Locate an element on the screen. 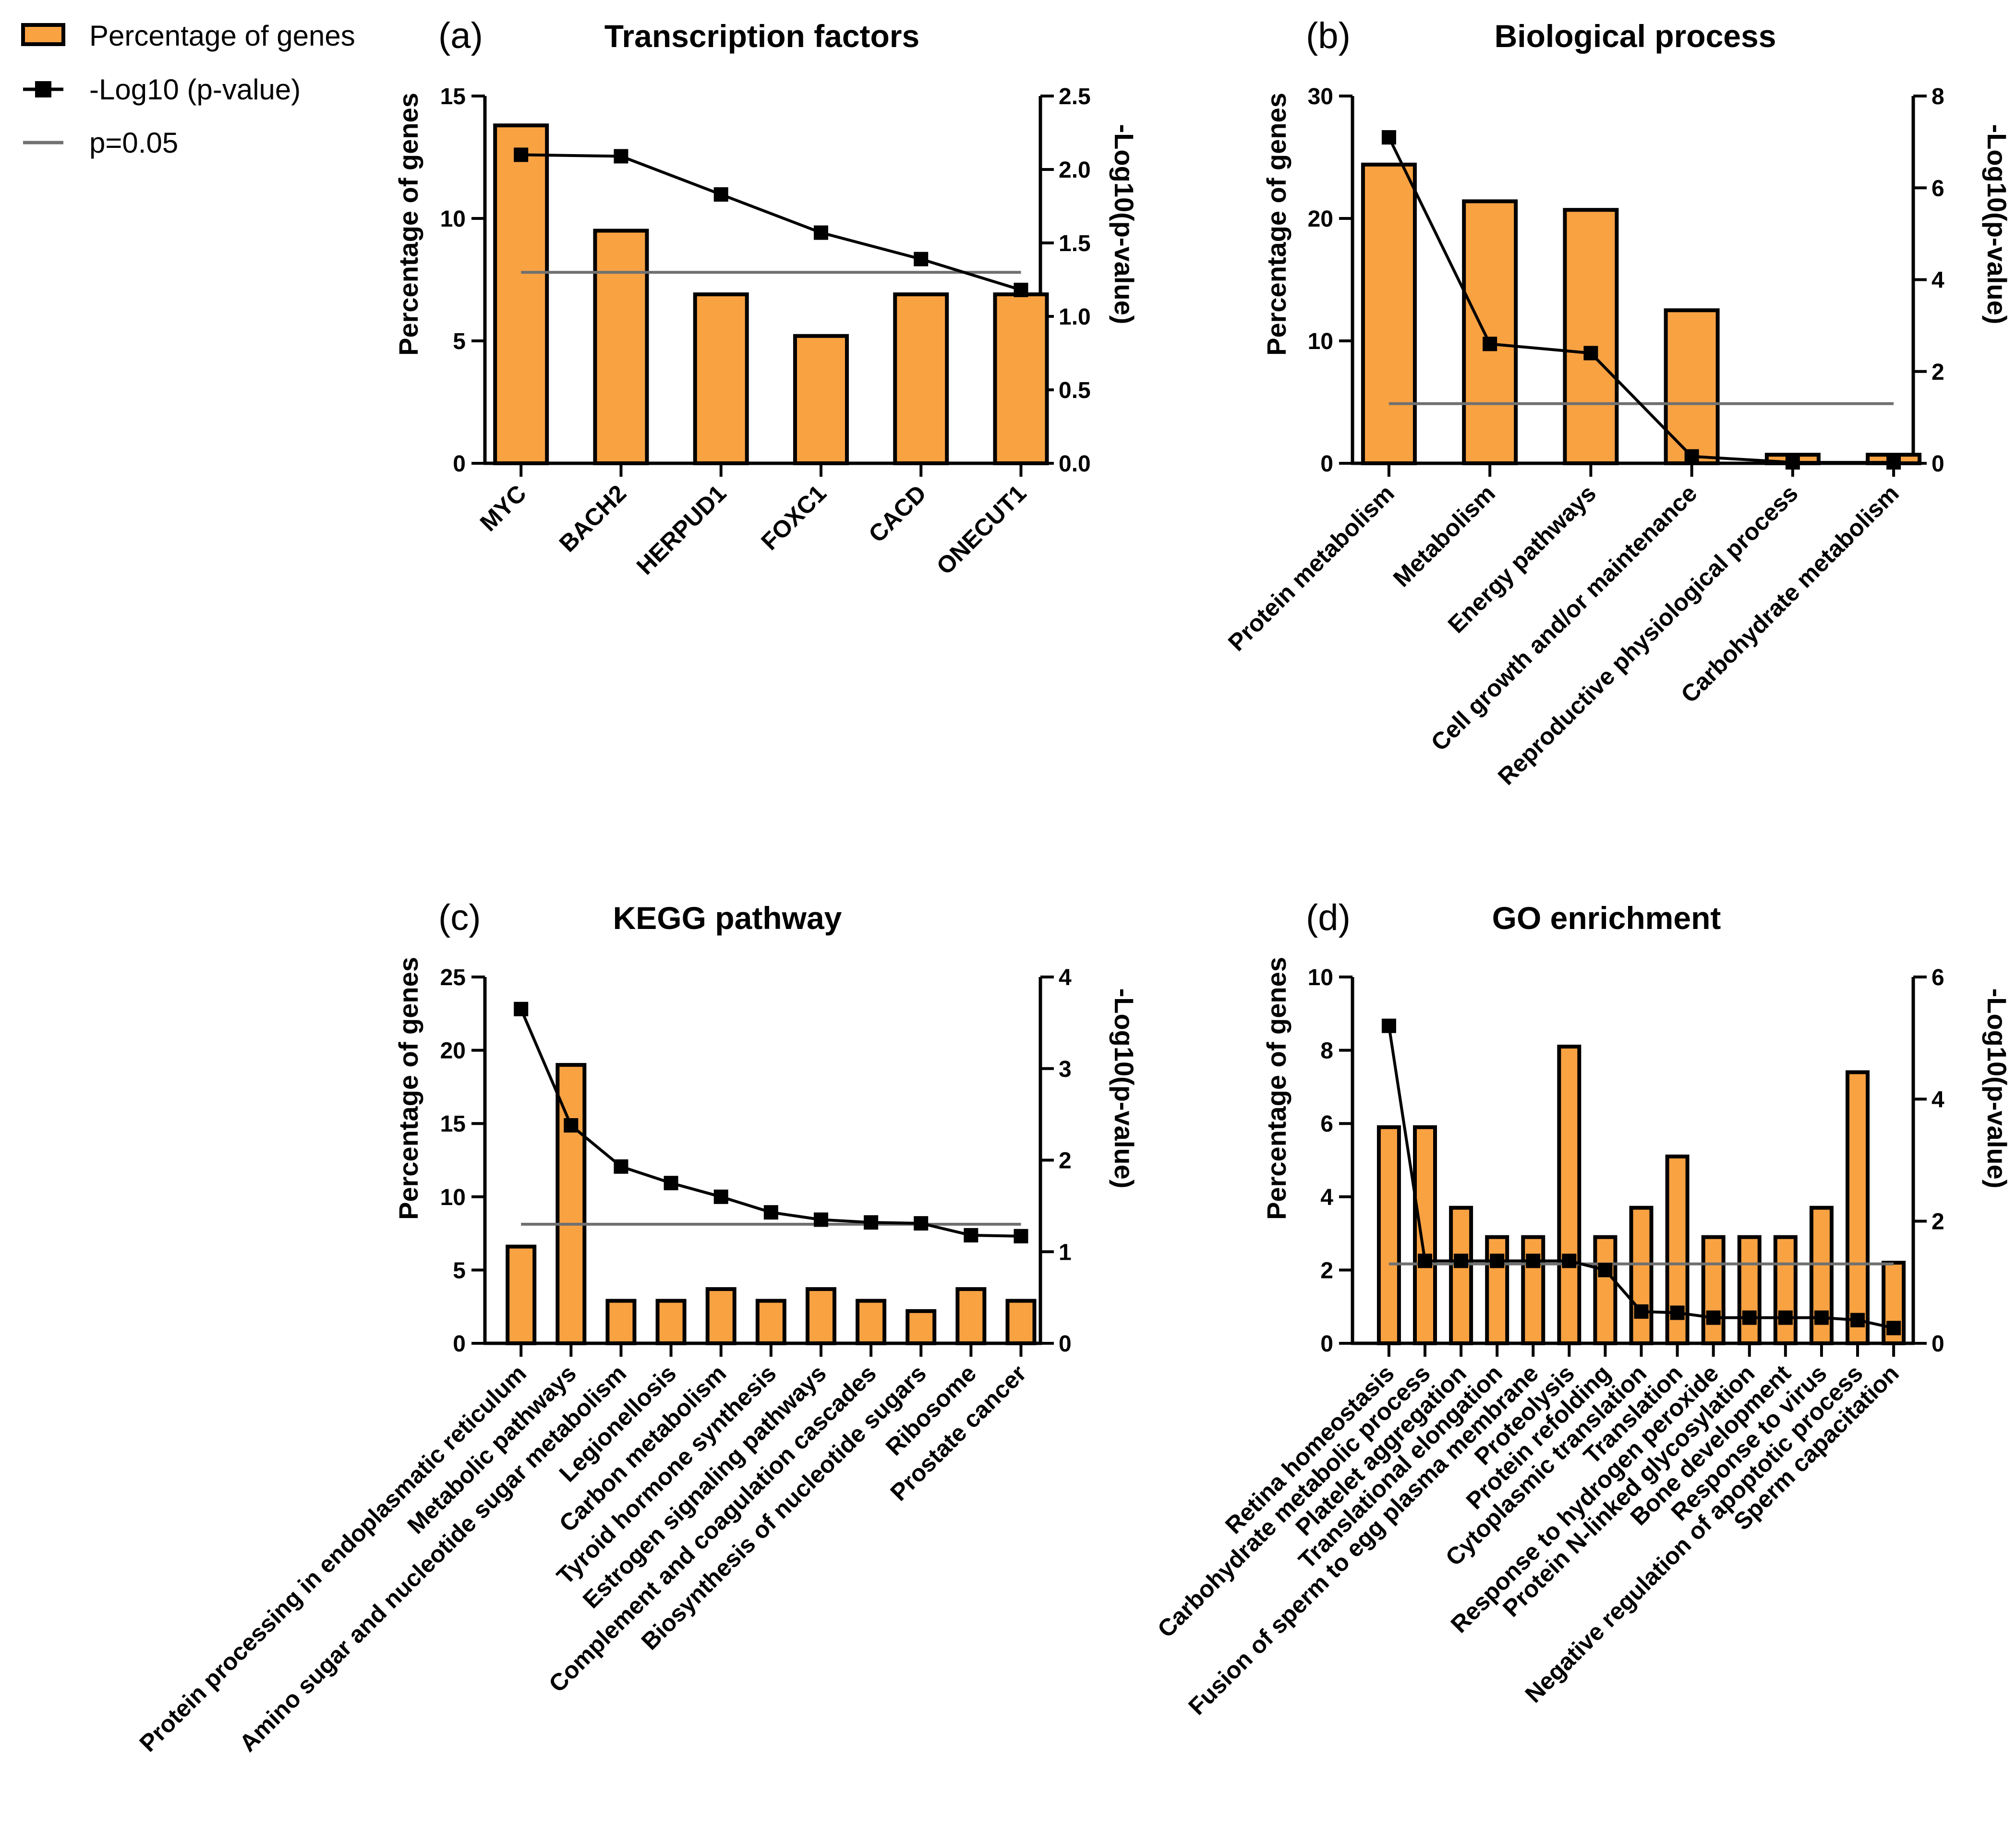  y-tick-label: 4 is located at coordinates (1326, 1197).